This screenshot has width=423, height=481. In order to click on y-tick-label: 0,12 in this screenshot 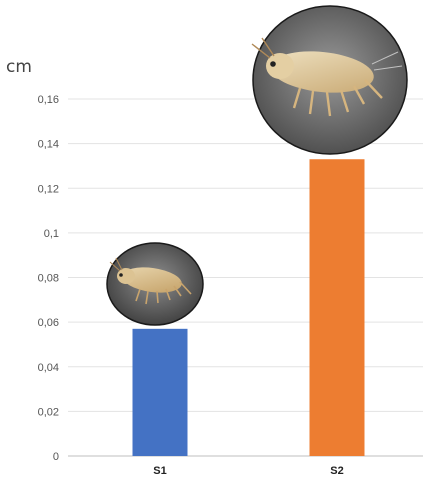, I will do `click(48, 189)`.